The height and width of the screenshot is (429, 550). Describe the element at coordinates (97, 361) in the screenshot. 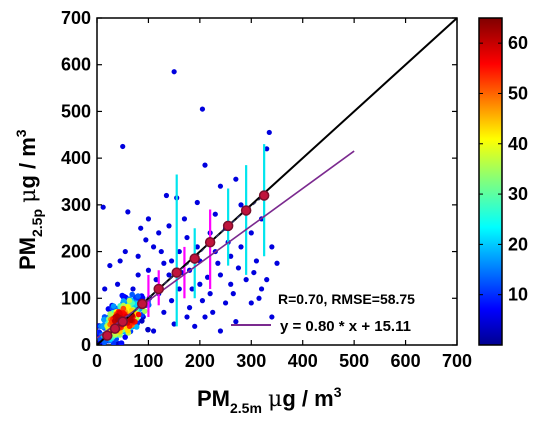

I see `x-tick-label: 0` at that location.